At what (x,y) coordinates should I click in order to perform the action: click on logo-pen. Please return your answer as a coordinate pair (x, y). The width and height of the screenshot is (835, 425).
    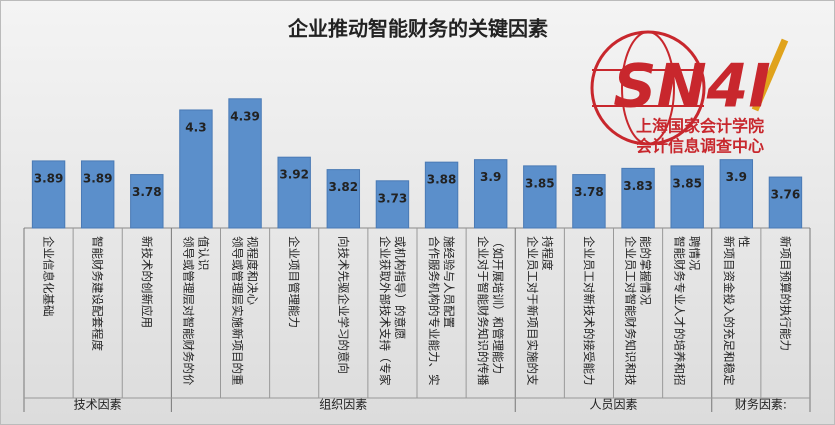
    Looking at the image, I should click on (770, 75).